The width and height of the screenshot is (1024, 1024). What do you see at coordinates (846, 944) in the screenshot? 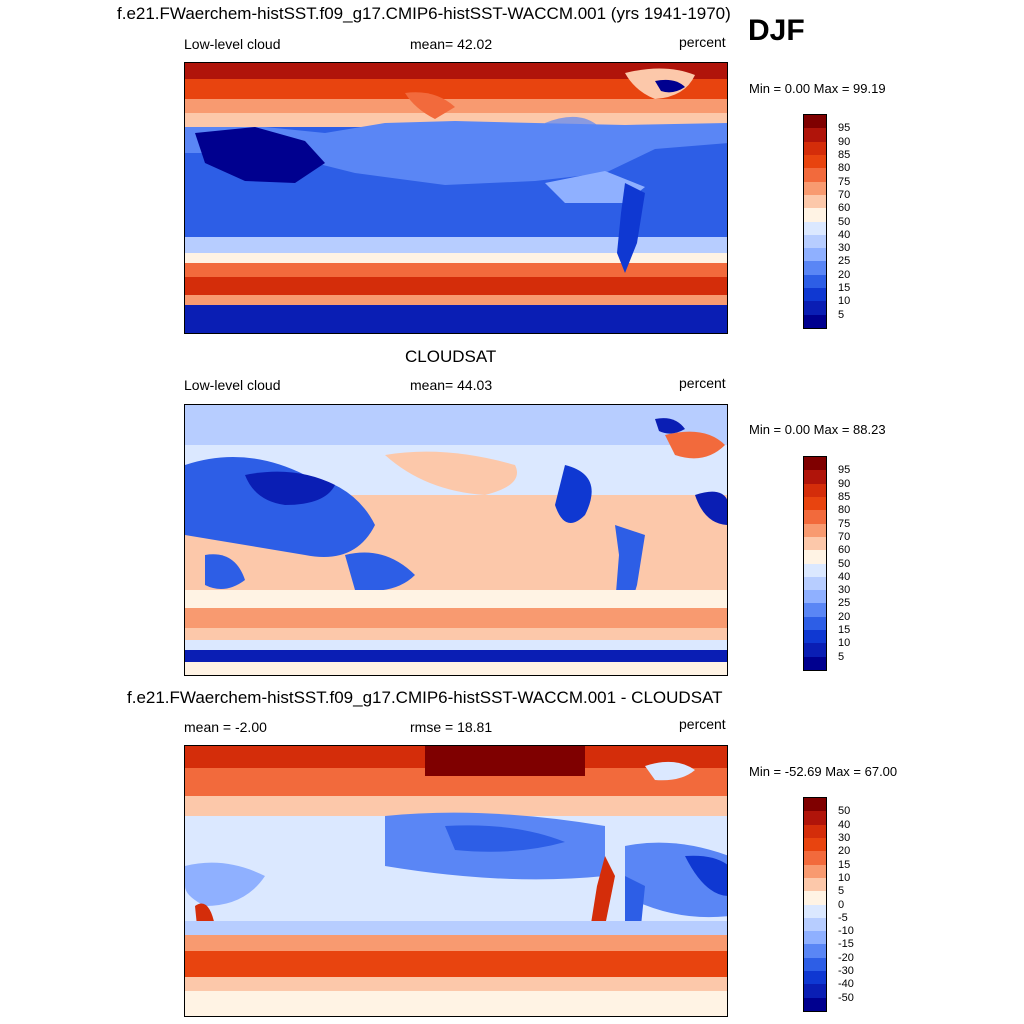
I see `colorbar-tick-label: -15` at bounding box center [846, 944].